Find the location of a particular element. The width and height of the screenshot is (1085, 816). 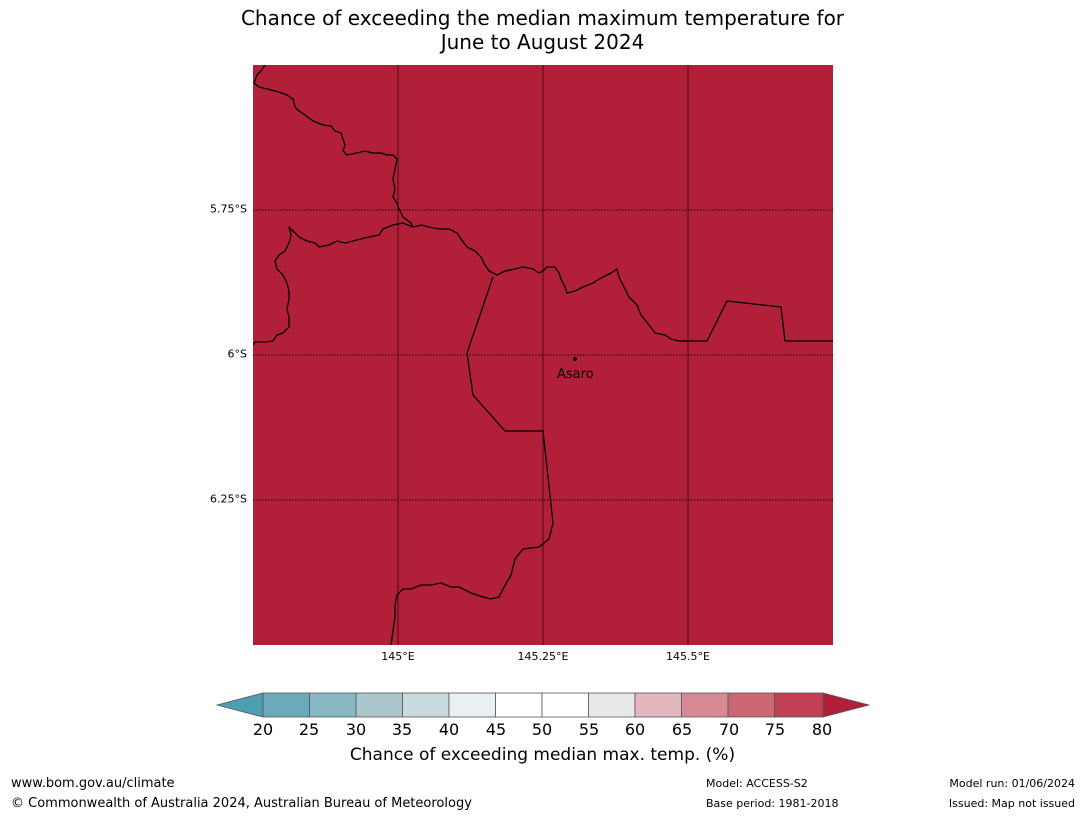

colorbar-tick-60: 60 is located at coordinates (635, 729).